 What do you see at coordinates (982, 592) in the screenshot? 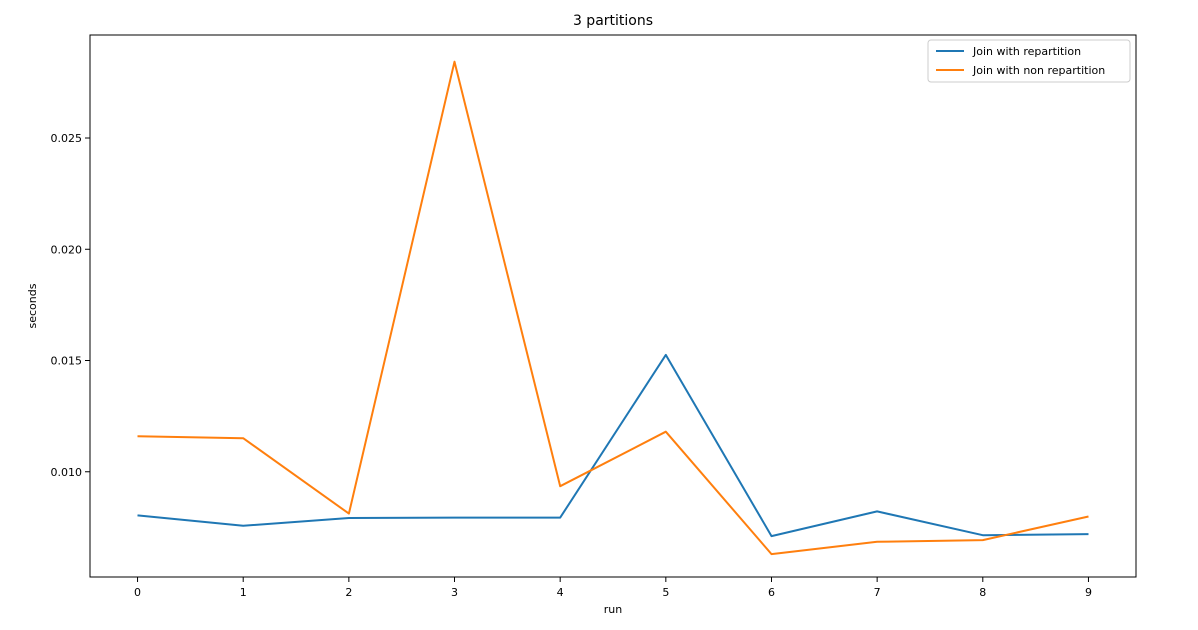
I see `x-tick-label: 8` at bounding box center [982, 592].